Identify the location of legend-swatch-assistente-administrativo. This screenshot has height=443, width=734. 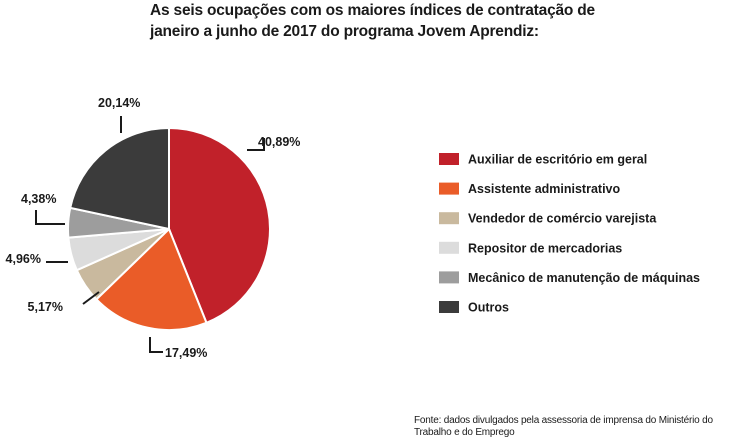
(449, 188).